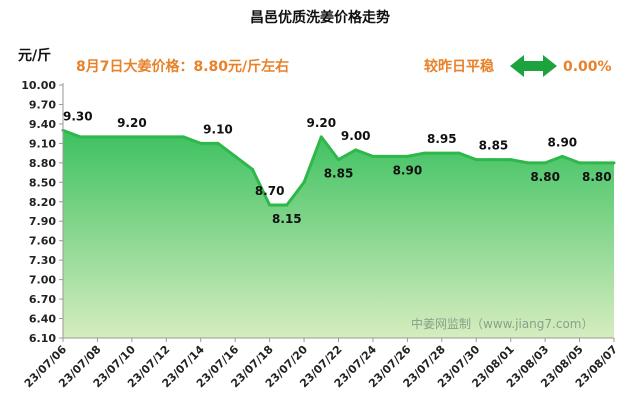 The image size is (640, 410). Describe the element at coordinates (287, 219) in the screenshot. I see `data-label: 8.15` at that location.